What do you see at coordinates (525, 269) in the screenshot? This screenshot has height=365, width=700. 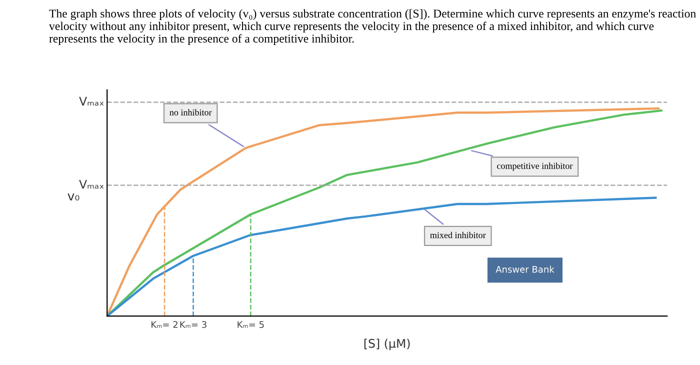 I see `annotation: Answer Bank` at bounding box center [525, 269].